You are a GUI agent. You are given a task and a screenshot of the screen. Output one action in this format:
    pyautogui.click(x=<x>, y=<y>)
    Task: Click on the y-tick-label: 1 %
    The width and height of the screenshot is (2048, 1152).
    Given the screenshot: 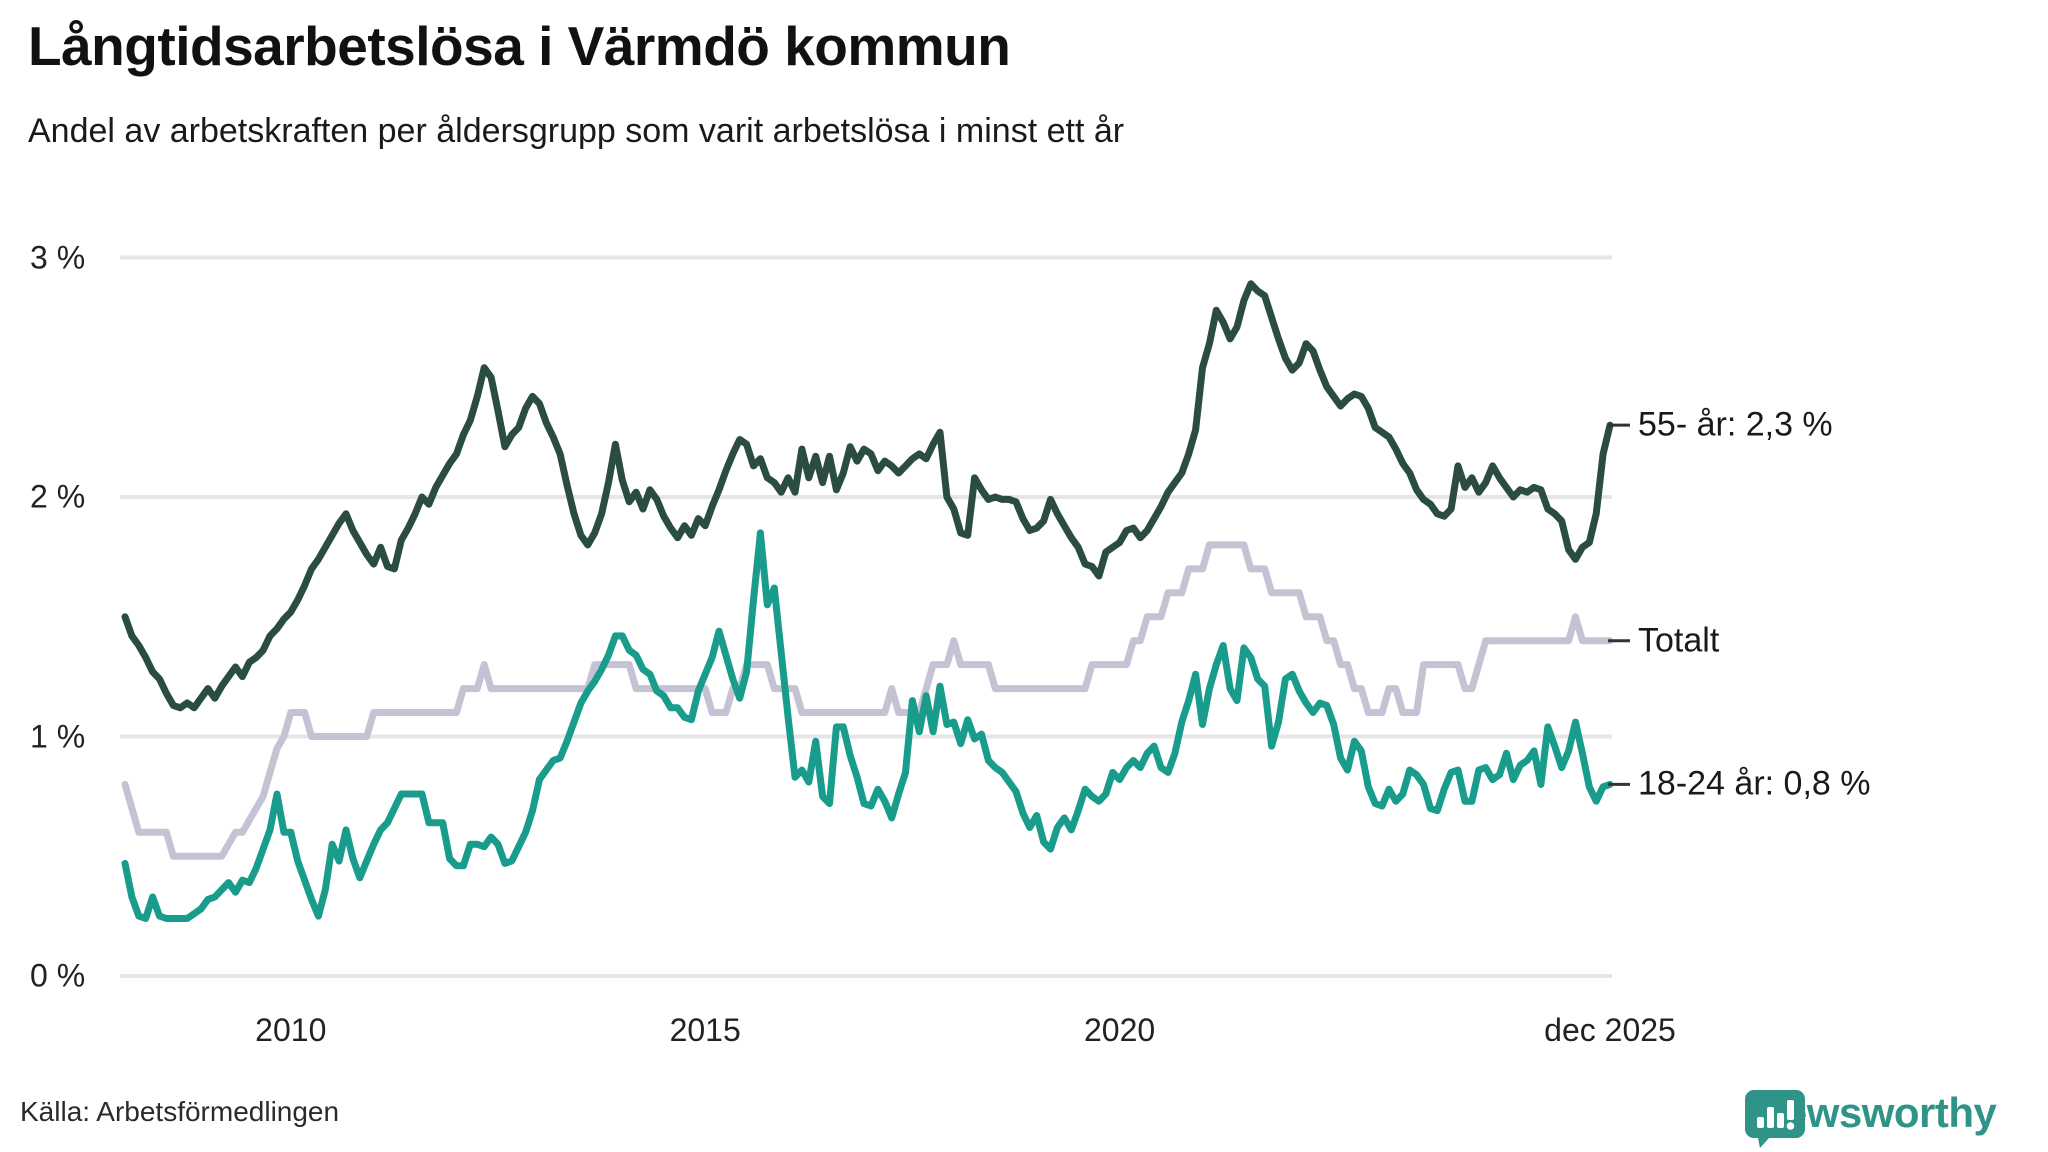 What is the action you would take?
    pyautogui.click(x=58, y=736)
    